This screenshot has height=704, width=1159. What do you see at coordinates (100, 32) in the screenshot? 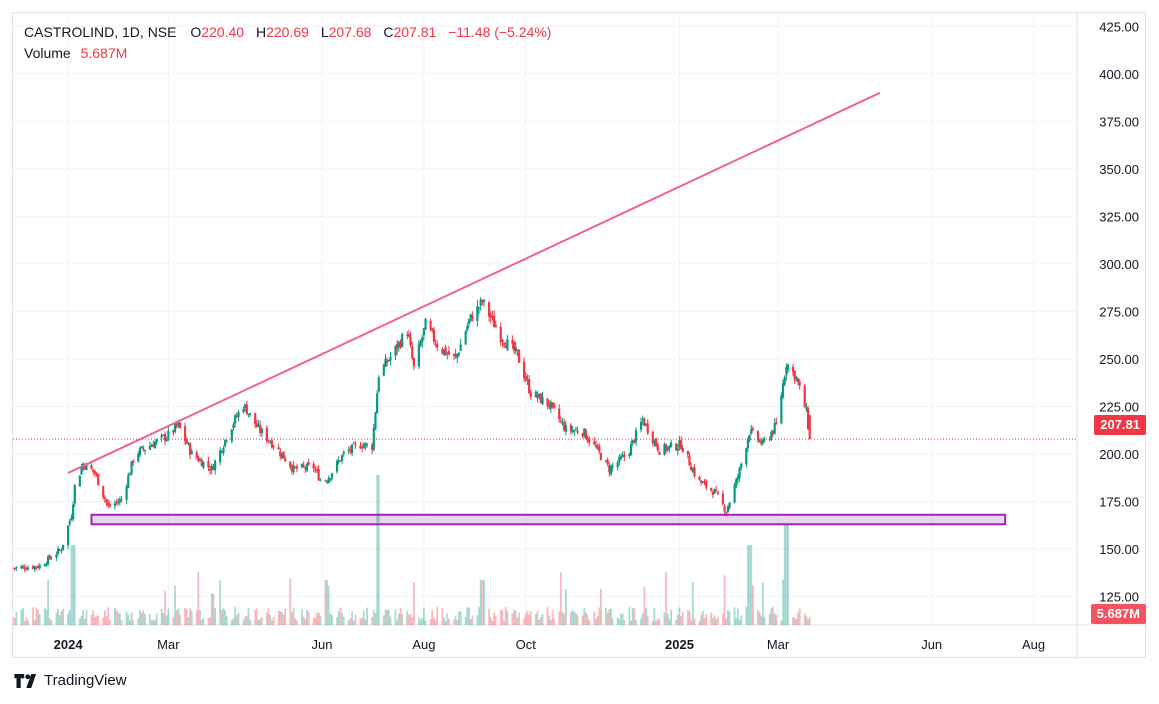
I see `symbol-label: CASTROLIND, 1D, NSE` at bounding box center [100, 32].